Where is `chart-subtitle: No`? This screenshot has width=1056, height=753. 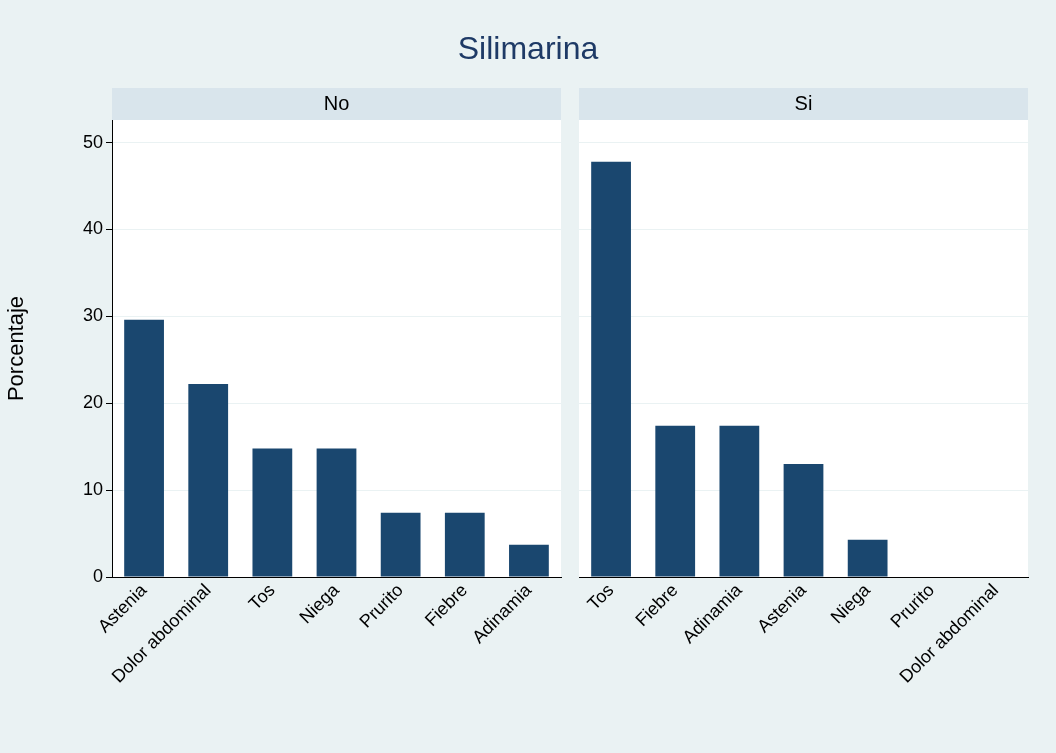 chart-subtitle: No is located at coordinates (336, 102).